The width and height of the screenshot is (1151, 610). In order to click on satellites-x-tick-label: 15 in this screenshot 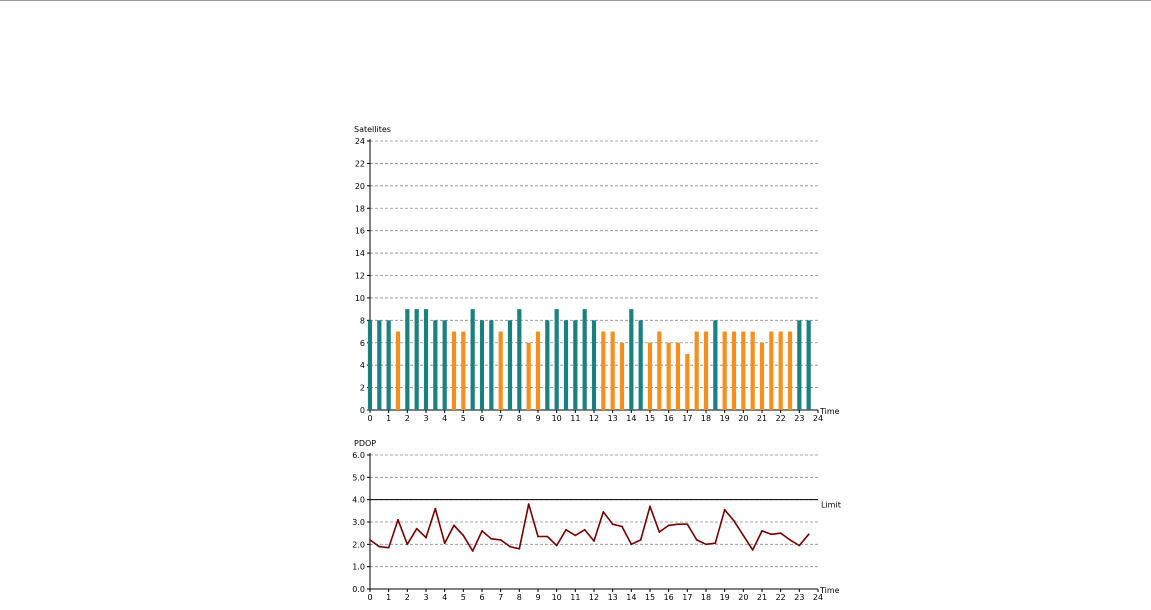, I will do `click(650, 418)`.